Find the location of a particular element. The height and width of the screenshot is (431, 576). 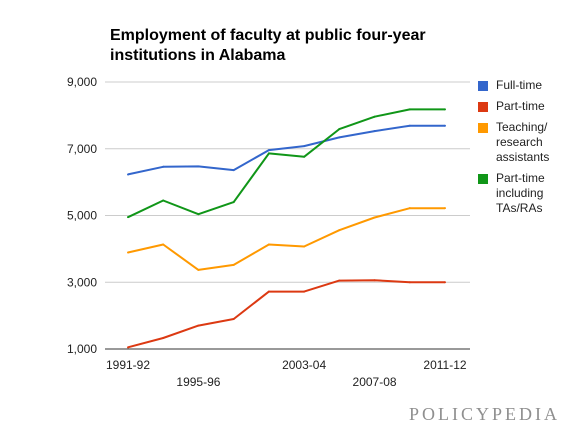

y-tick-label: 1,000 is located at coordinates (82, 349).